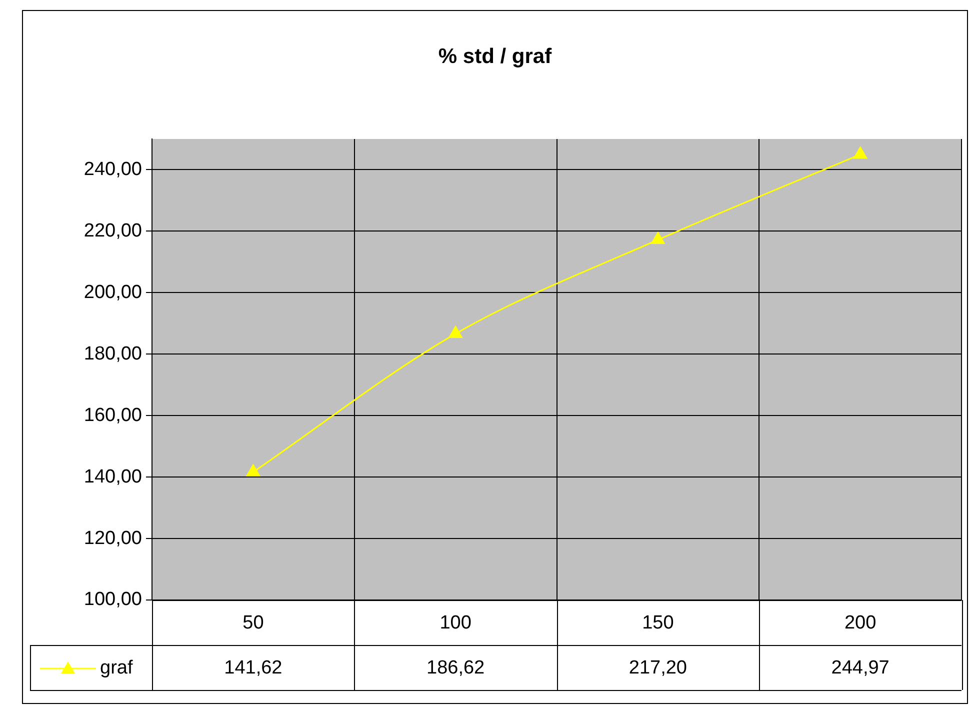 The image size is (970, 706). I want to click on legend-label: graf, so click(117, 668).